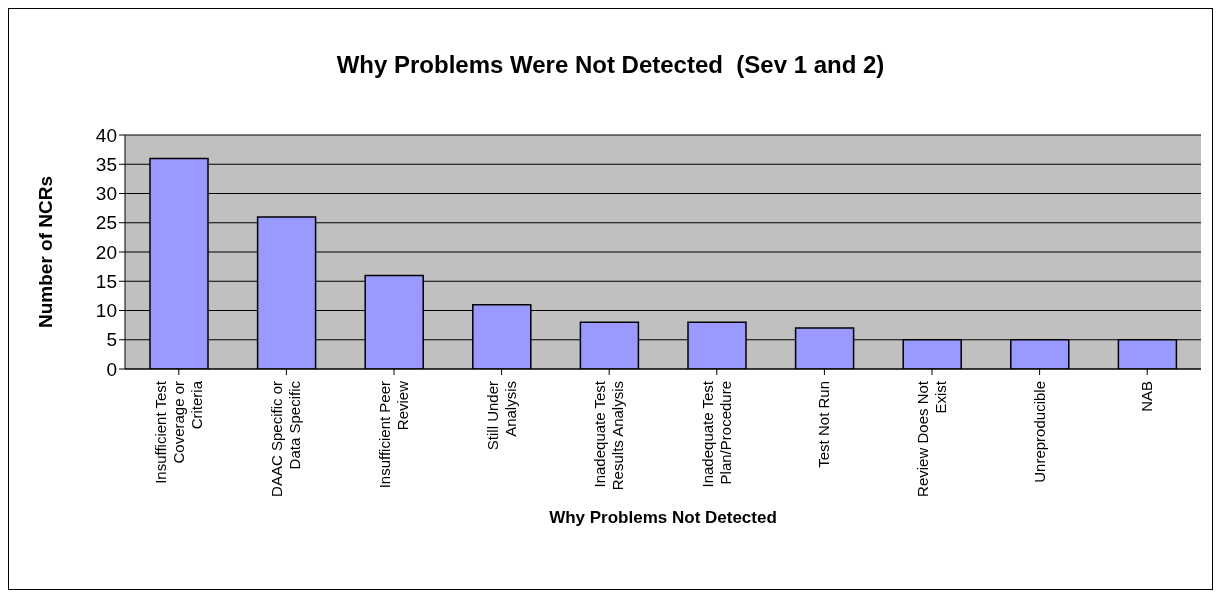 The image size is (1217, 598). Describe the element at coordinates (106, 252) in the screenshot. I see `y-tick-label: 20` at that location.